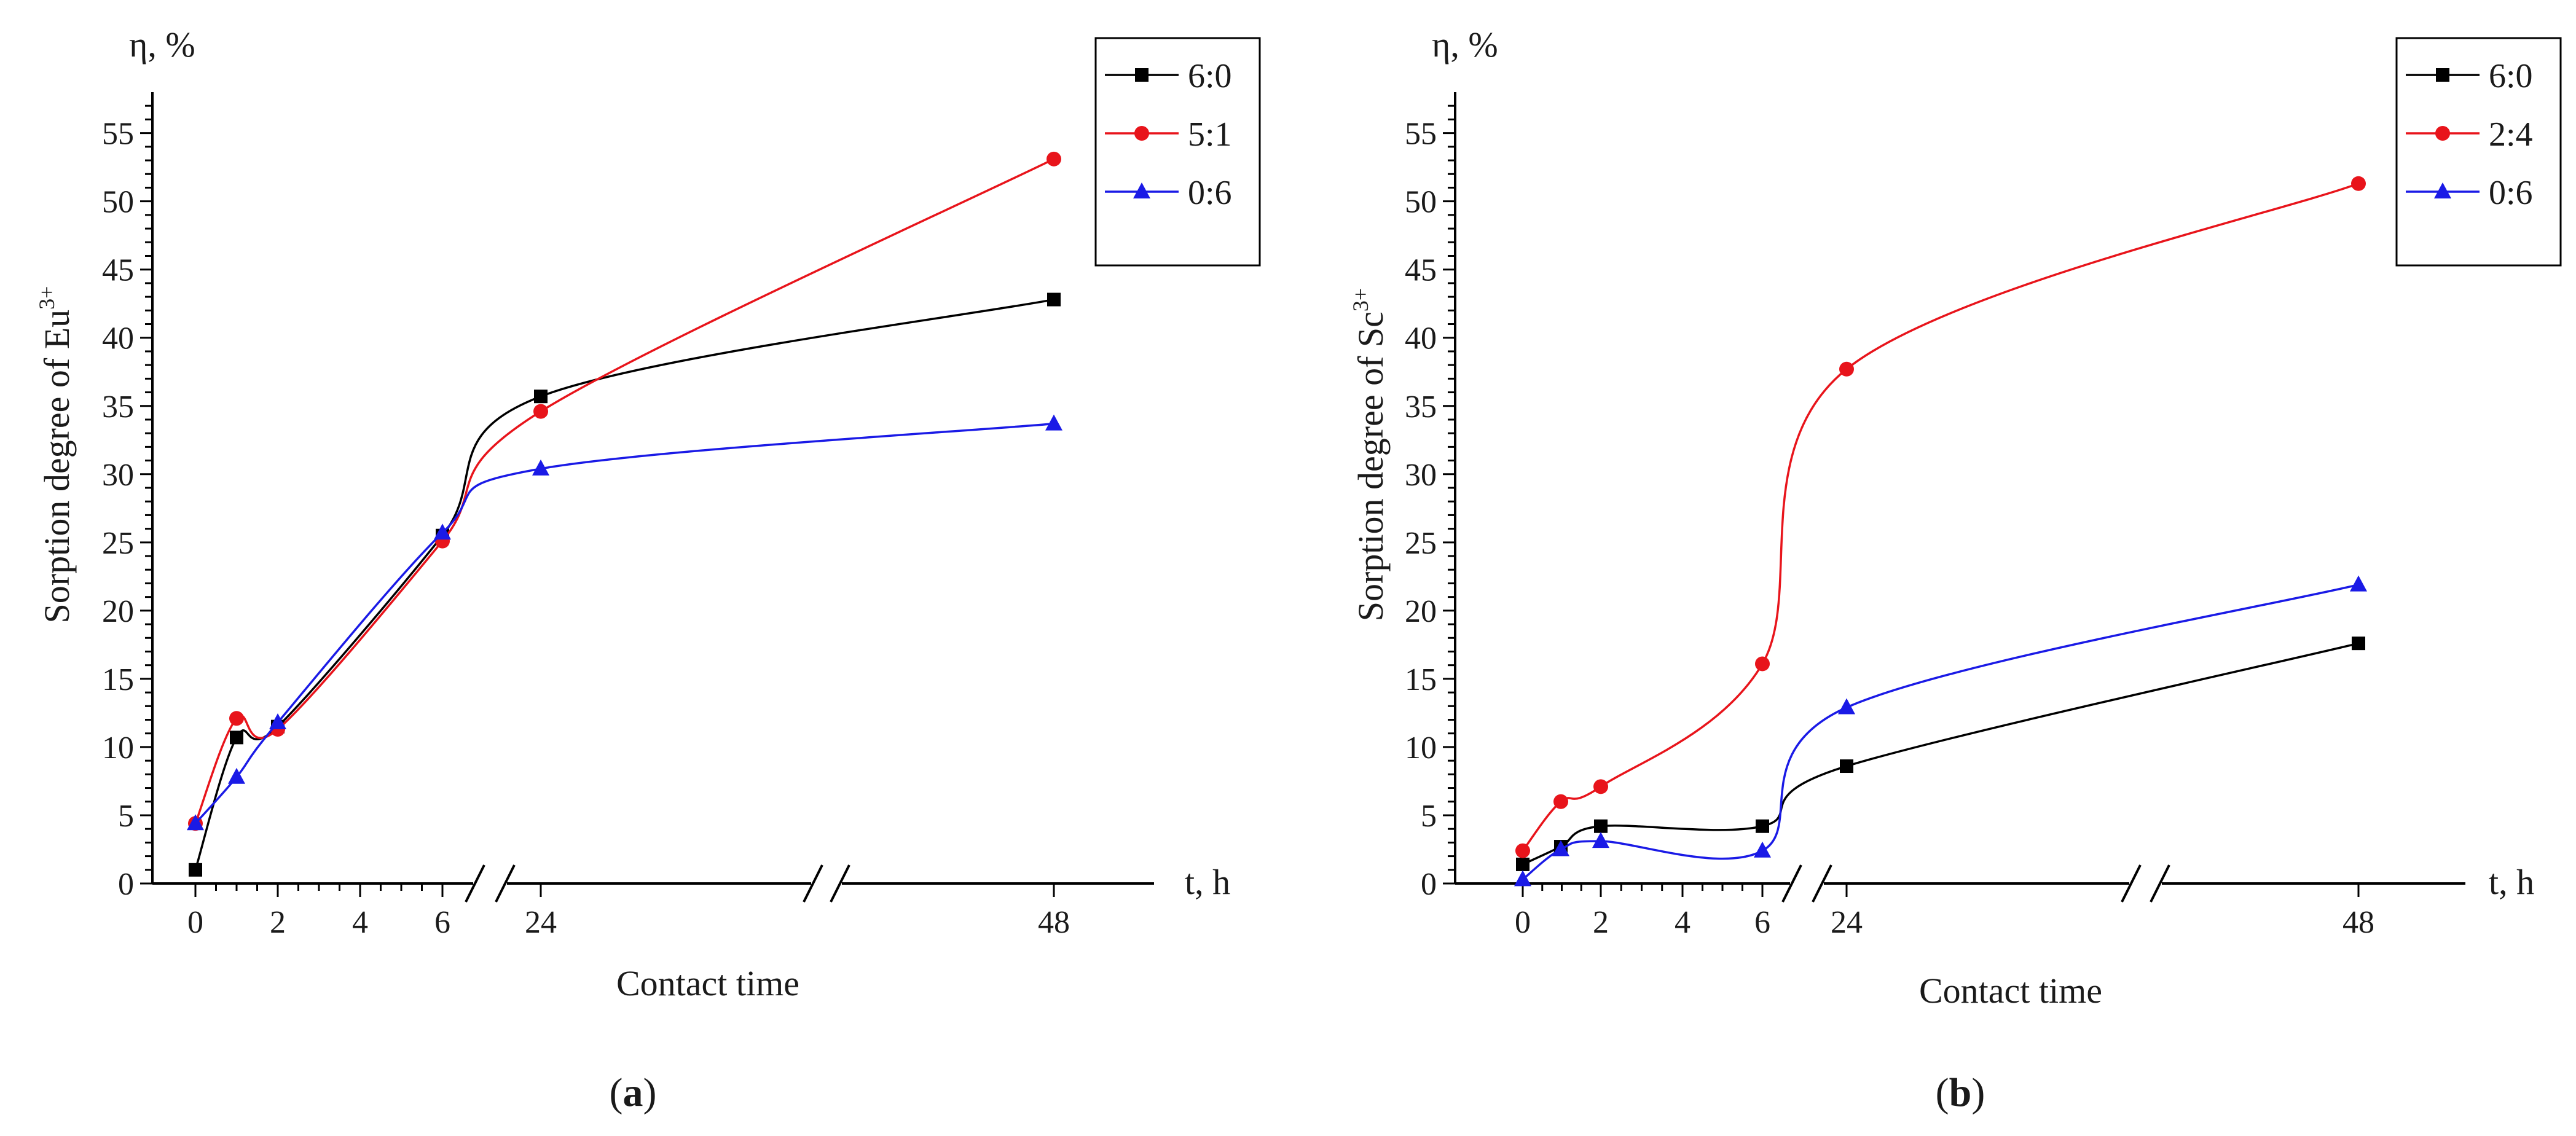 This screenshot has width=2576, height=1136. I want to click on panel-label: (a), so click(633, 1092).